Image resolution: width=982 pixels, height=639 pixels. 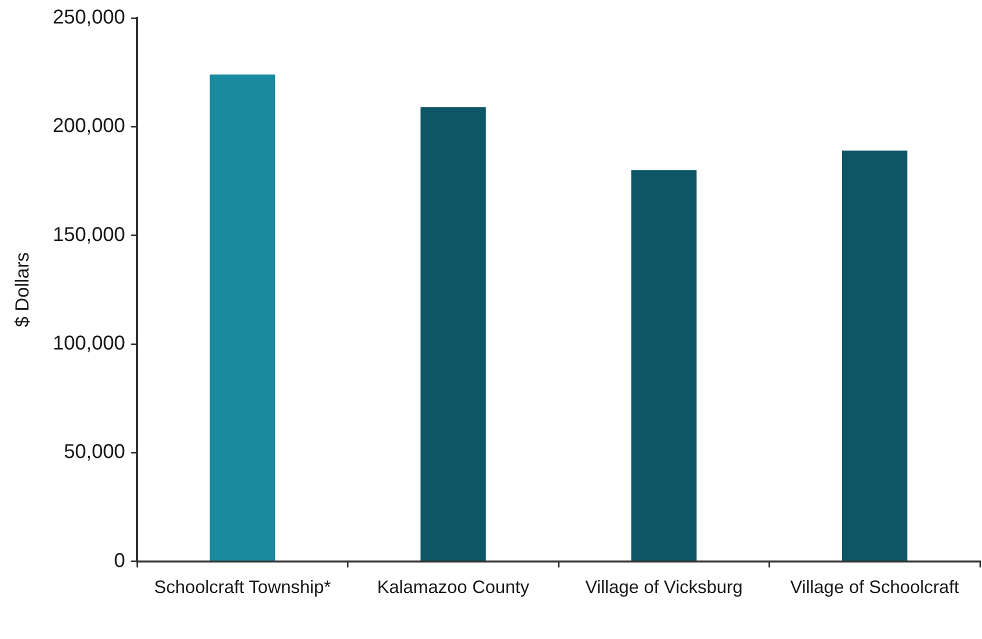 What do you see at coordinates (875, 587) in the screenshot?
I see `x-tick-label: Village of Schoolcraft` at bounding box center [875, 587].